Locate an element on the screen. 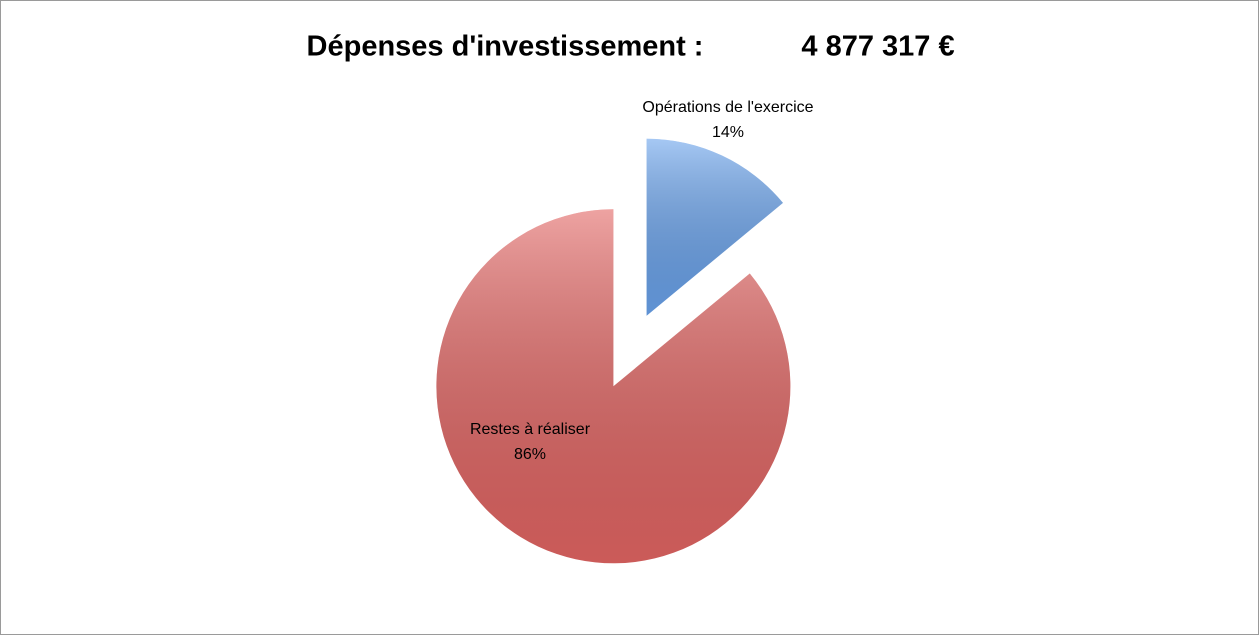  slice-category: Restes à réaliser is located at coordinates (530, 429).